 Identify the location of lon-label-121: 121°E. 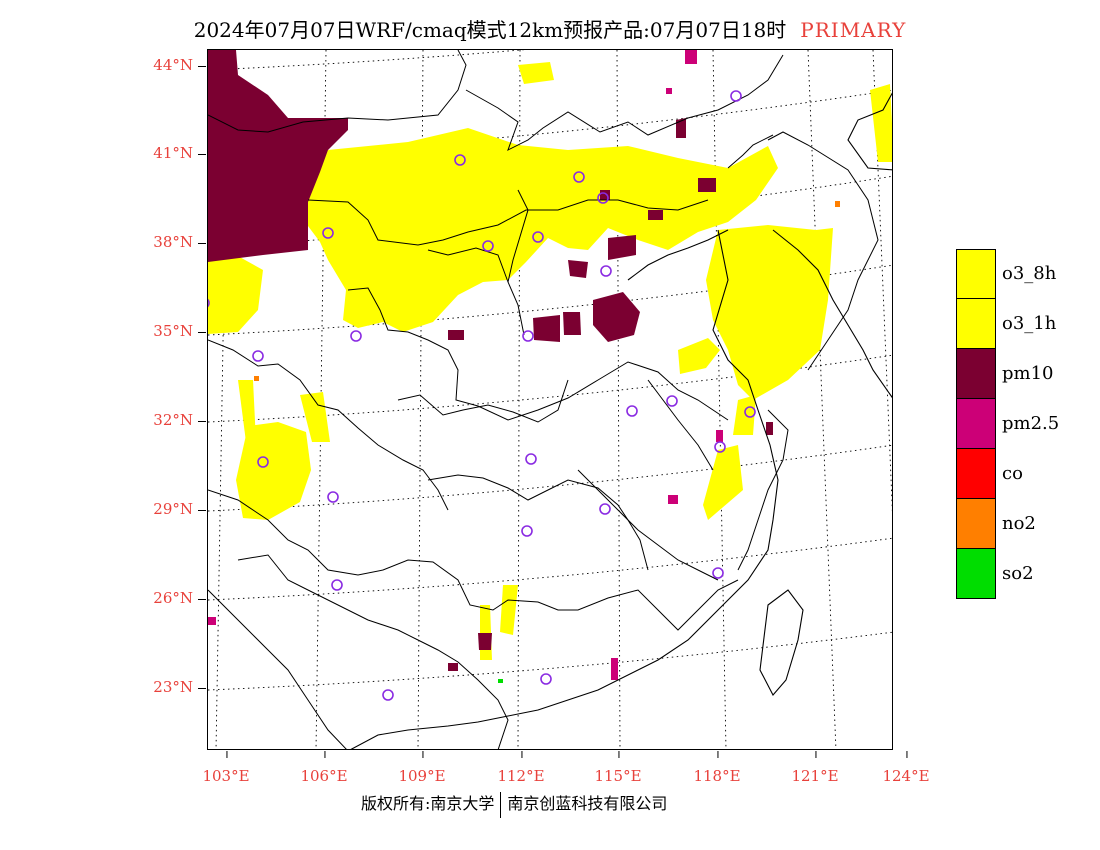
(815, 768).